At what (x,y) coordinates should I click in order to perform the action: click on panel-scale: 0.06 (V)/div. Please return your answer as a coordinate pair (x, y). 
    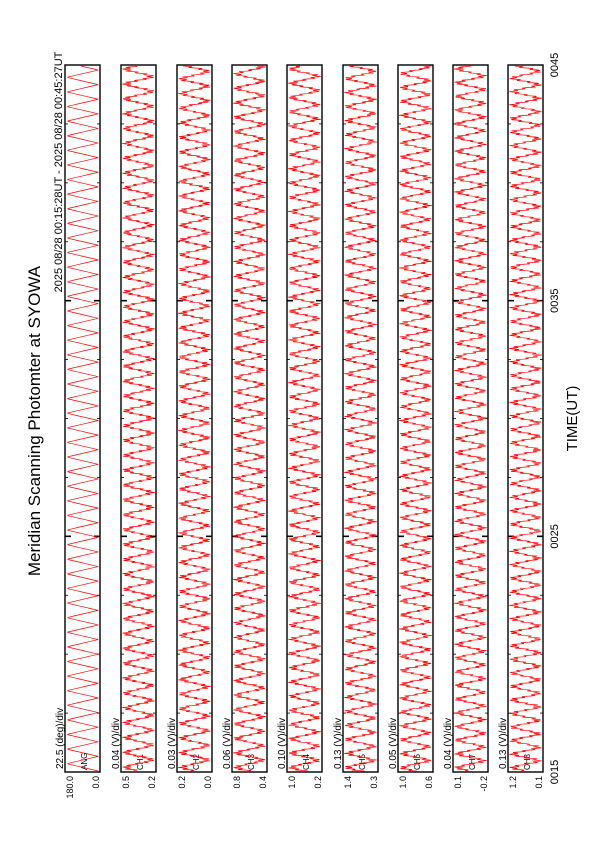
    Looking at the image, I should click on (227, 743).